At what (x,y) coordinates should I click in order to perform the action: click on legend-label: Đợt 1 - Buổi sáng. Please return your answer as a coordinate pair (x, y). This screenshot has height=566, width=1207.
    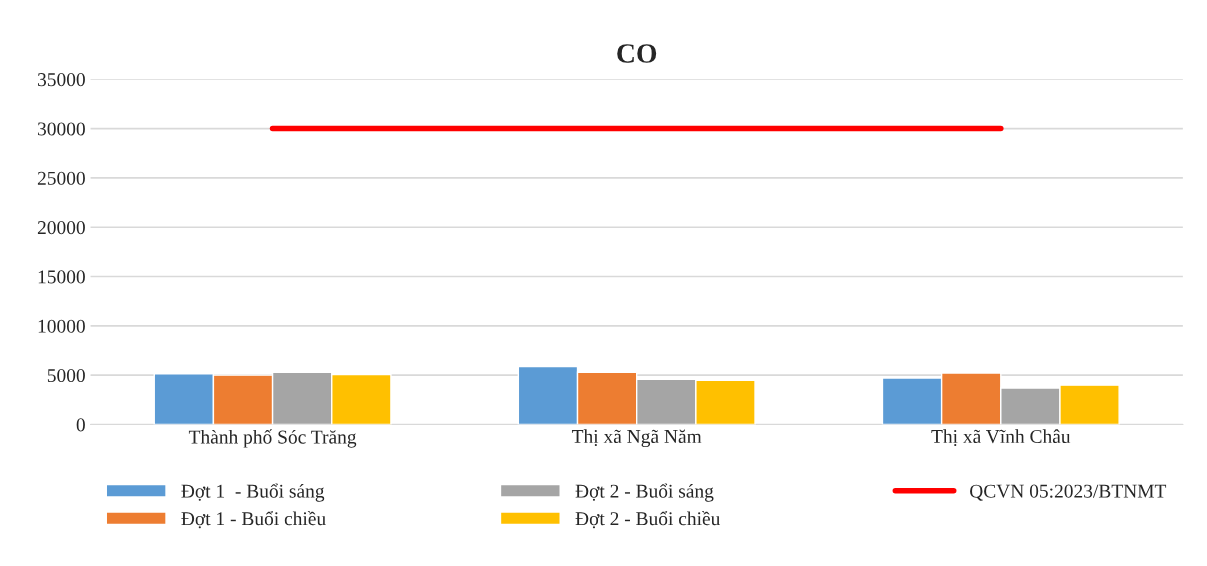
    Looking at the image, I should click on (253, 492).